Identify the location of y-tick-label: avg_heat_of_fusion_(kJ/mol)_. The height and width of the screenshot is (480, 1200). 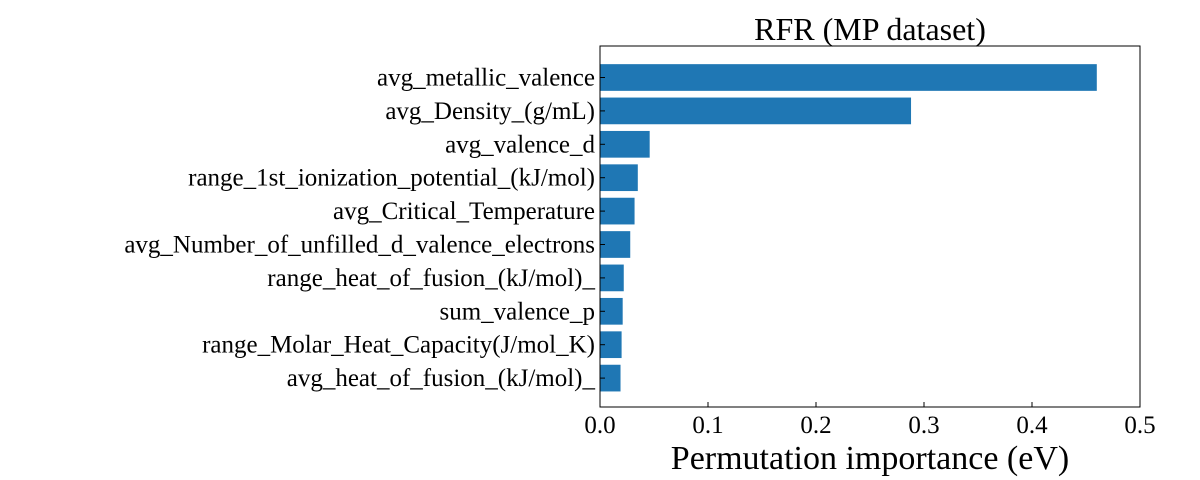
(441, 378).